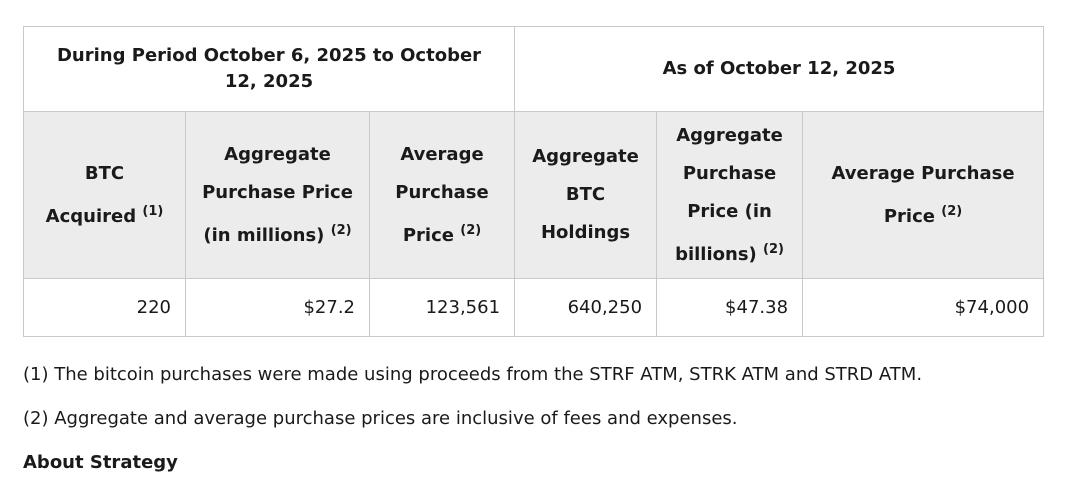 This screenshot has height=499, width=1091. Describe the element at coordinates (923, 307) in the screenshot. I see `cell-average-price-total: $74,000` at that location.